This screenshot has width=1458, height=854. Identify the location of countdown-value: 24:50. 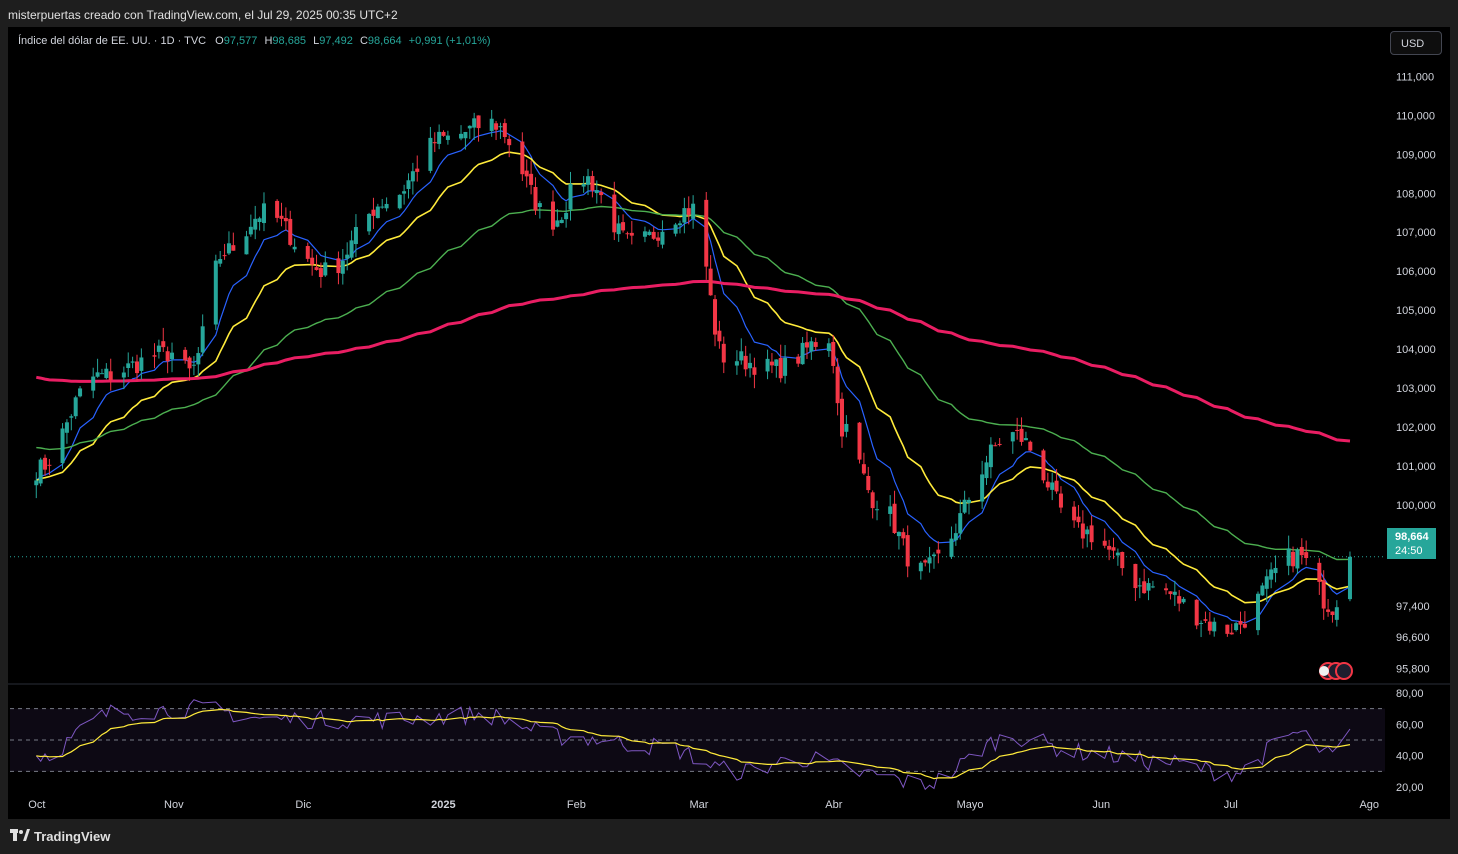
(1409, 551).